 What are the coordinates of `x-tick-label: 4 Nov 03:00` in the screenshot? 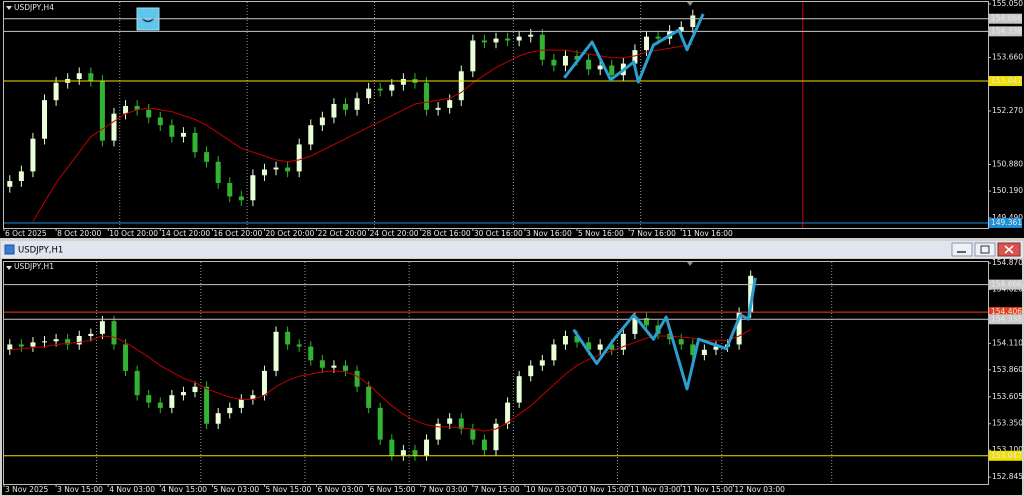 It's located at (132, 489).